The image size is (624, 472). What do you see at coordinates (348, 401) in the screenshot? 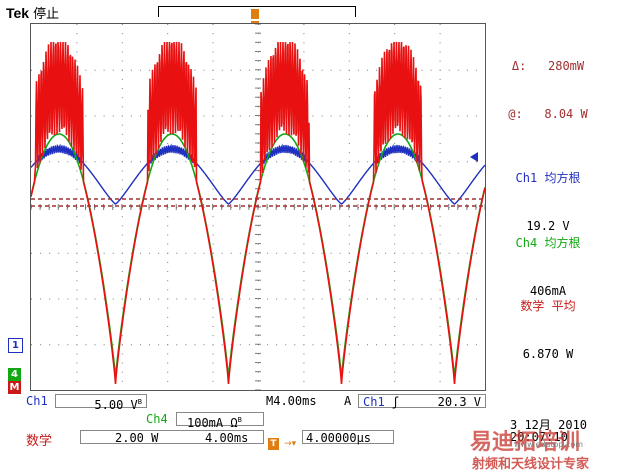
I see `trigger-mode: A` at bounding box center [348, 401].